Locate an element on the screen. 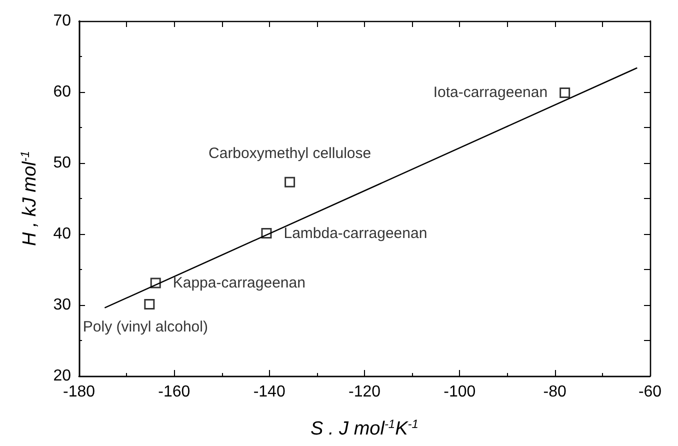  y-tick-label: 70 is located at coordinates (62, 21).